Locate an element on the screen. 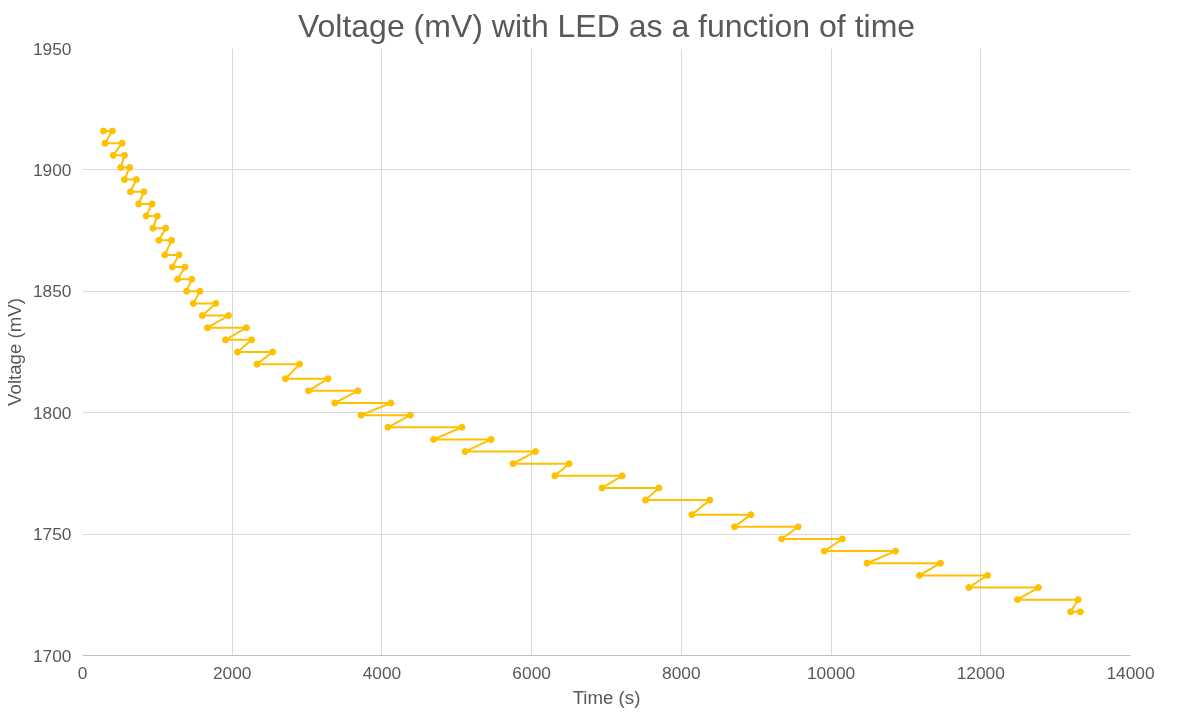 Image resolution: width=1192 pixels, height=722 pixels. chart-title: Voltage (mV) with LED as a function of time is located at coordinates (606, 25).